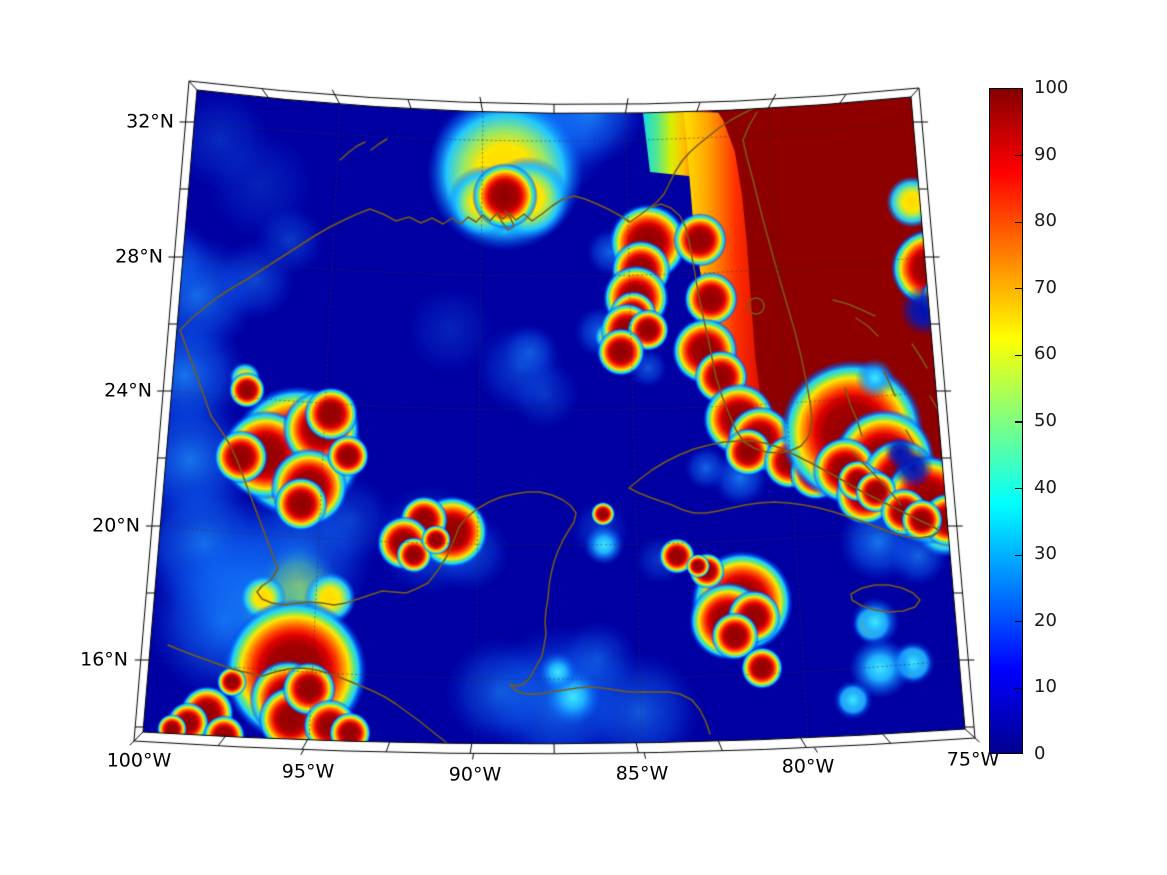 This screenshot has height=875, width=1167. I want to click on lat-tick-label: 20°N, so click(116, 525).